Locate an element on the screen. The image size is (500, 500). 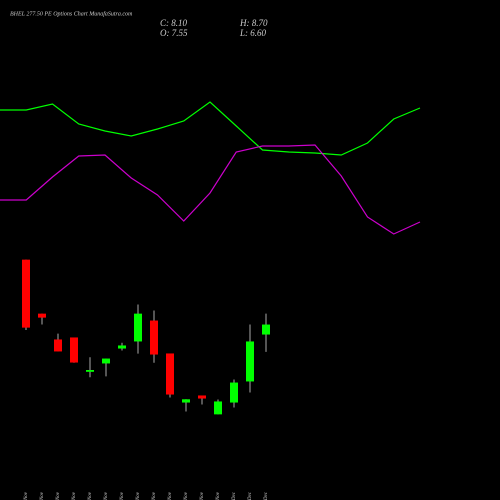
open-label: O: 7.55 is located at coordinates (174, 33).